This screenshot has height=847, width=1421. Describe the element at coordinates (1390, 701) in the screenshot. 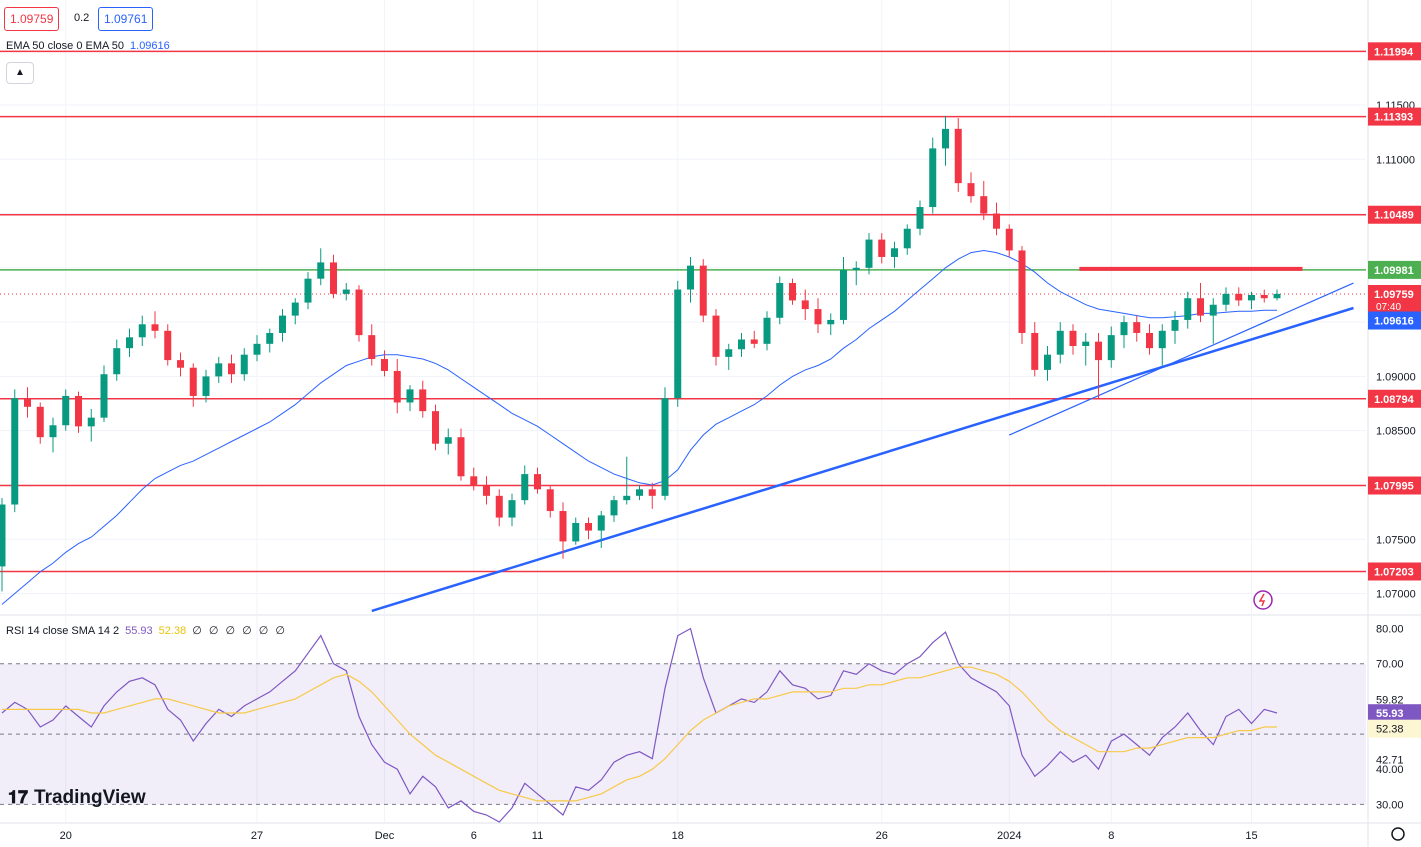

I see `rsi-tick-label: 59.82` at that location.